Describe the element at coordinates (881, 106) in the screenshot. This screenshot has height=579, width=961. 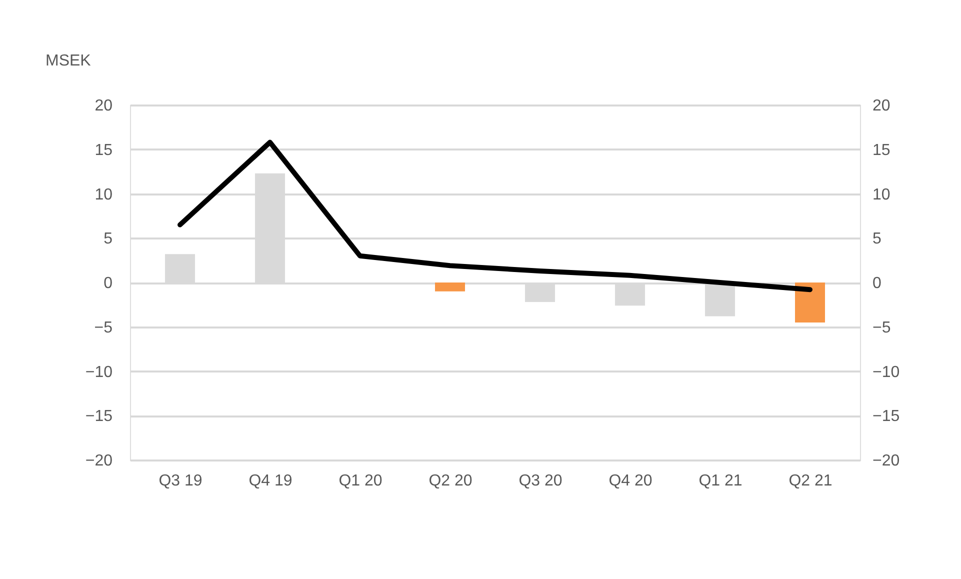
I see `y2-tick-label: 20` at that location.